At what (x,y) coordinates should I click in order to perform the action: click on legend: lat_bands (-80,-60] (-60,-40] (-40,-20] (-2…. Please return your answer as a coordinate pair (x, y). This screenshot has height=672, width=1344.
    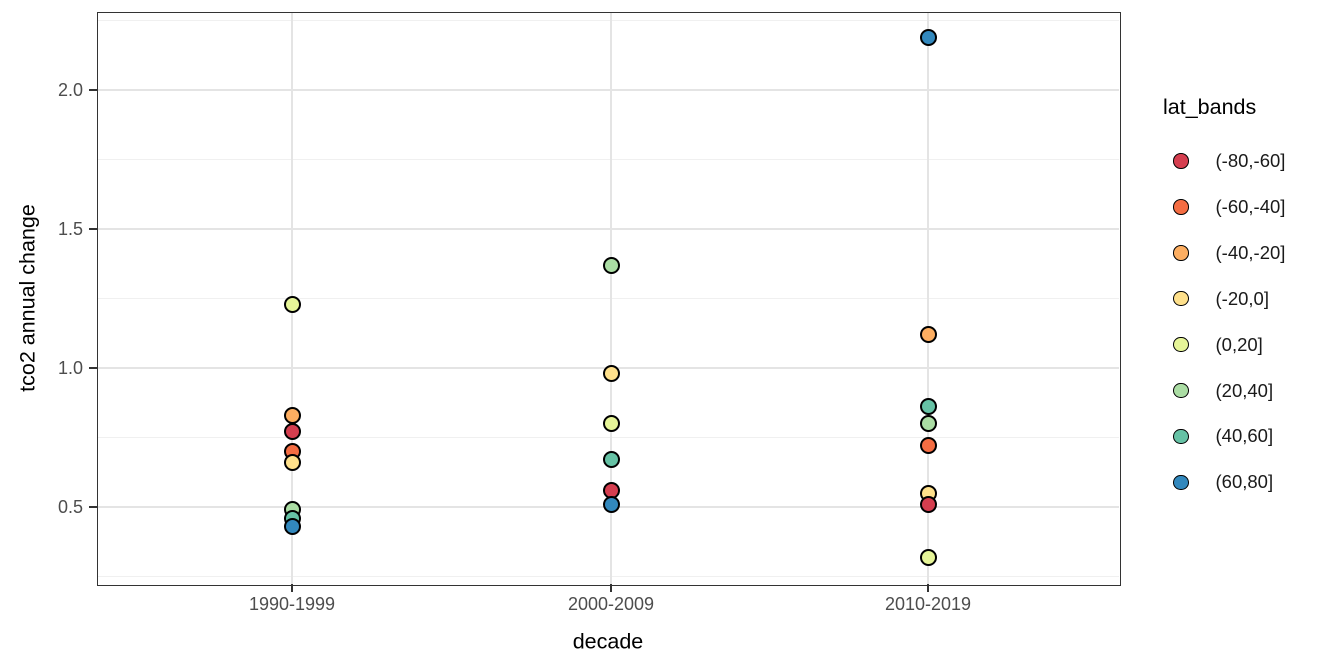
    Looking at the image, I should click on (1253, 302).